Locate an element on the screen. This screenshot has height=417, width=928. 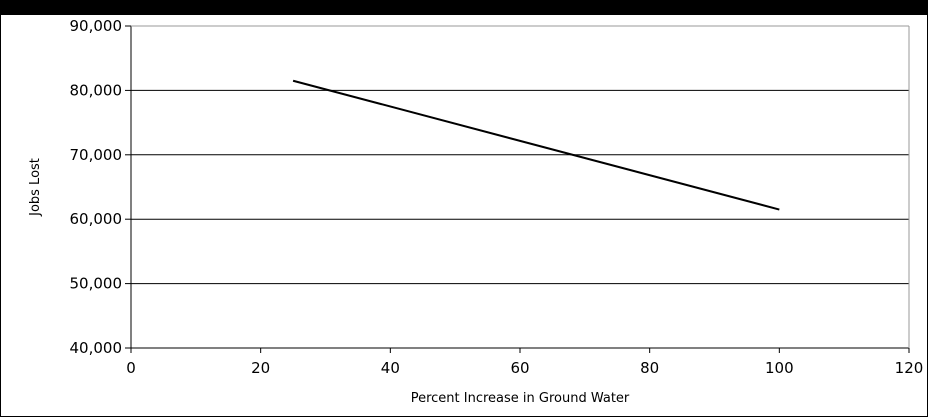
x-axis-title: Percent Increase in Ground Water is located at coordinates (520, 398).